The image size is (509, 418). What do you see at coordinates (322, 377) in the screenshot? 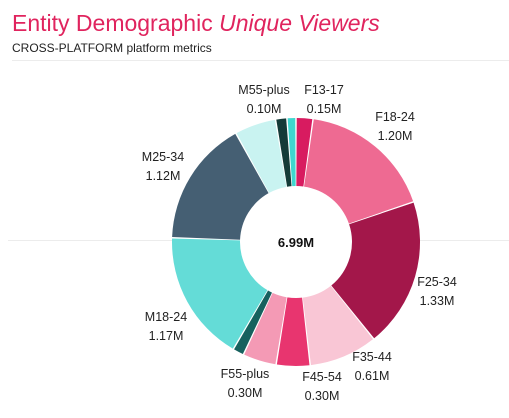
I see `slice-label-name: F45-54` at bounding box center [322, 377].